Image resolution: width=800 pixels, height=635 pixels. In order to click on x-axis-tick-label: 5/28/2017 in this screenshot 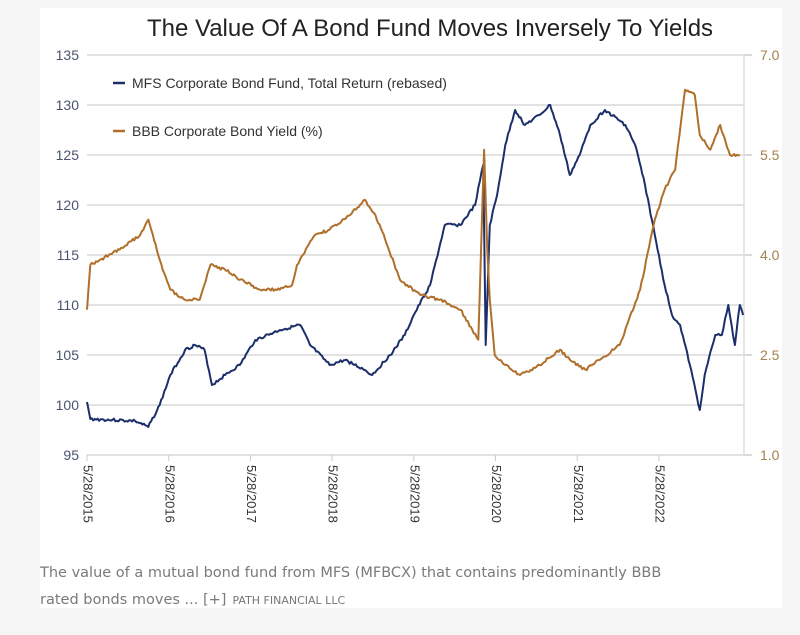, I will do `click(251, 494)`.